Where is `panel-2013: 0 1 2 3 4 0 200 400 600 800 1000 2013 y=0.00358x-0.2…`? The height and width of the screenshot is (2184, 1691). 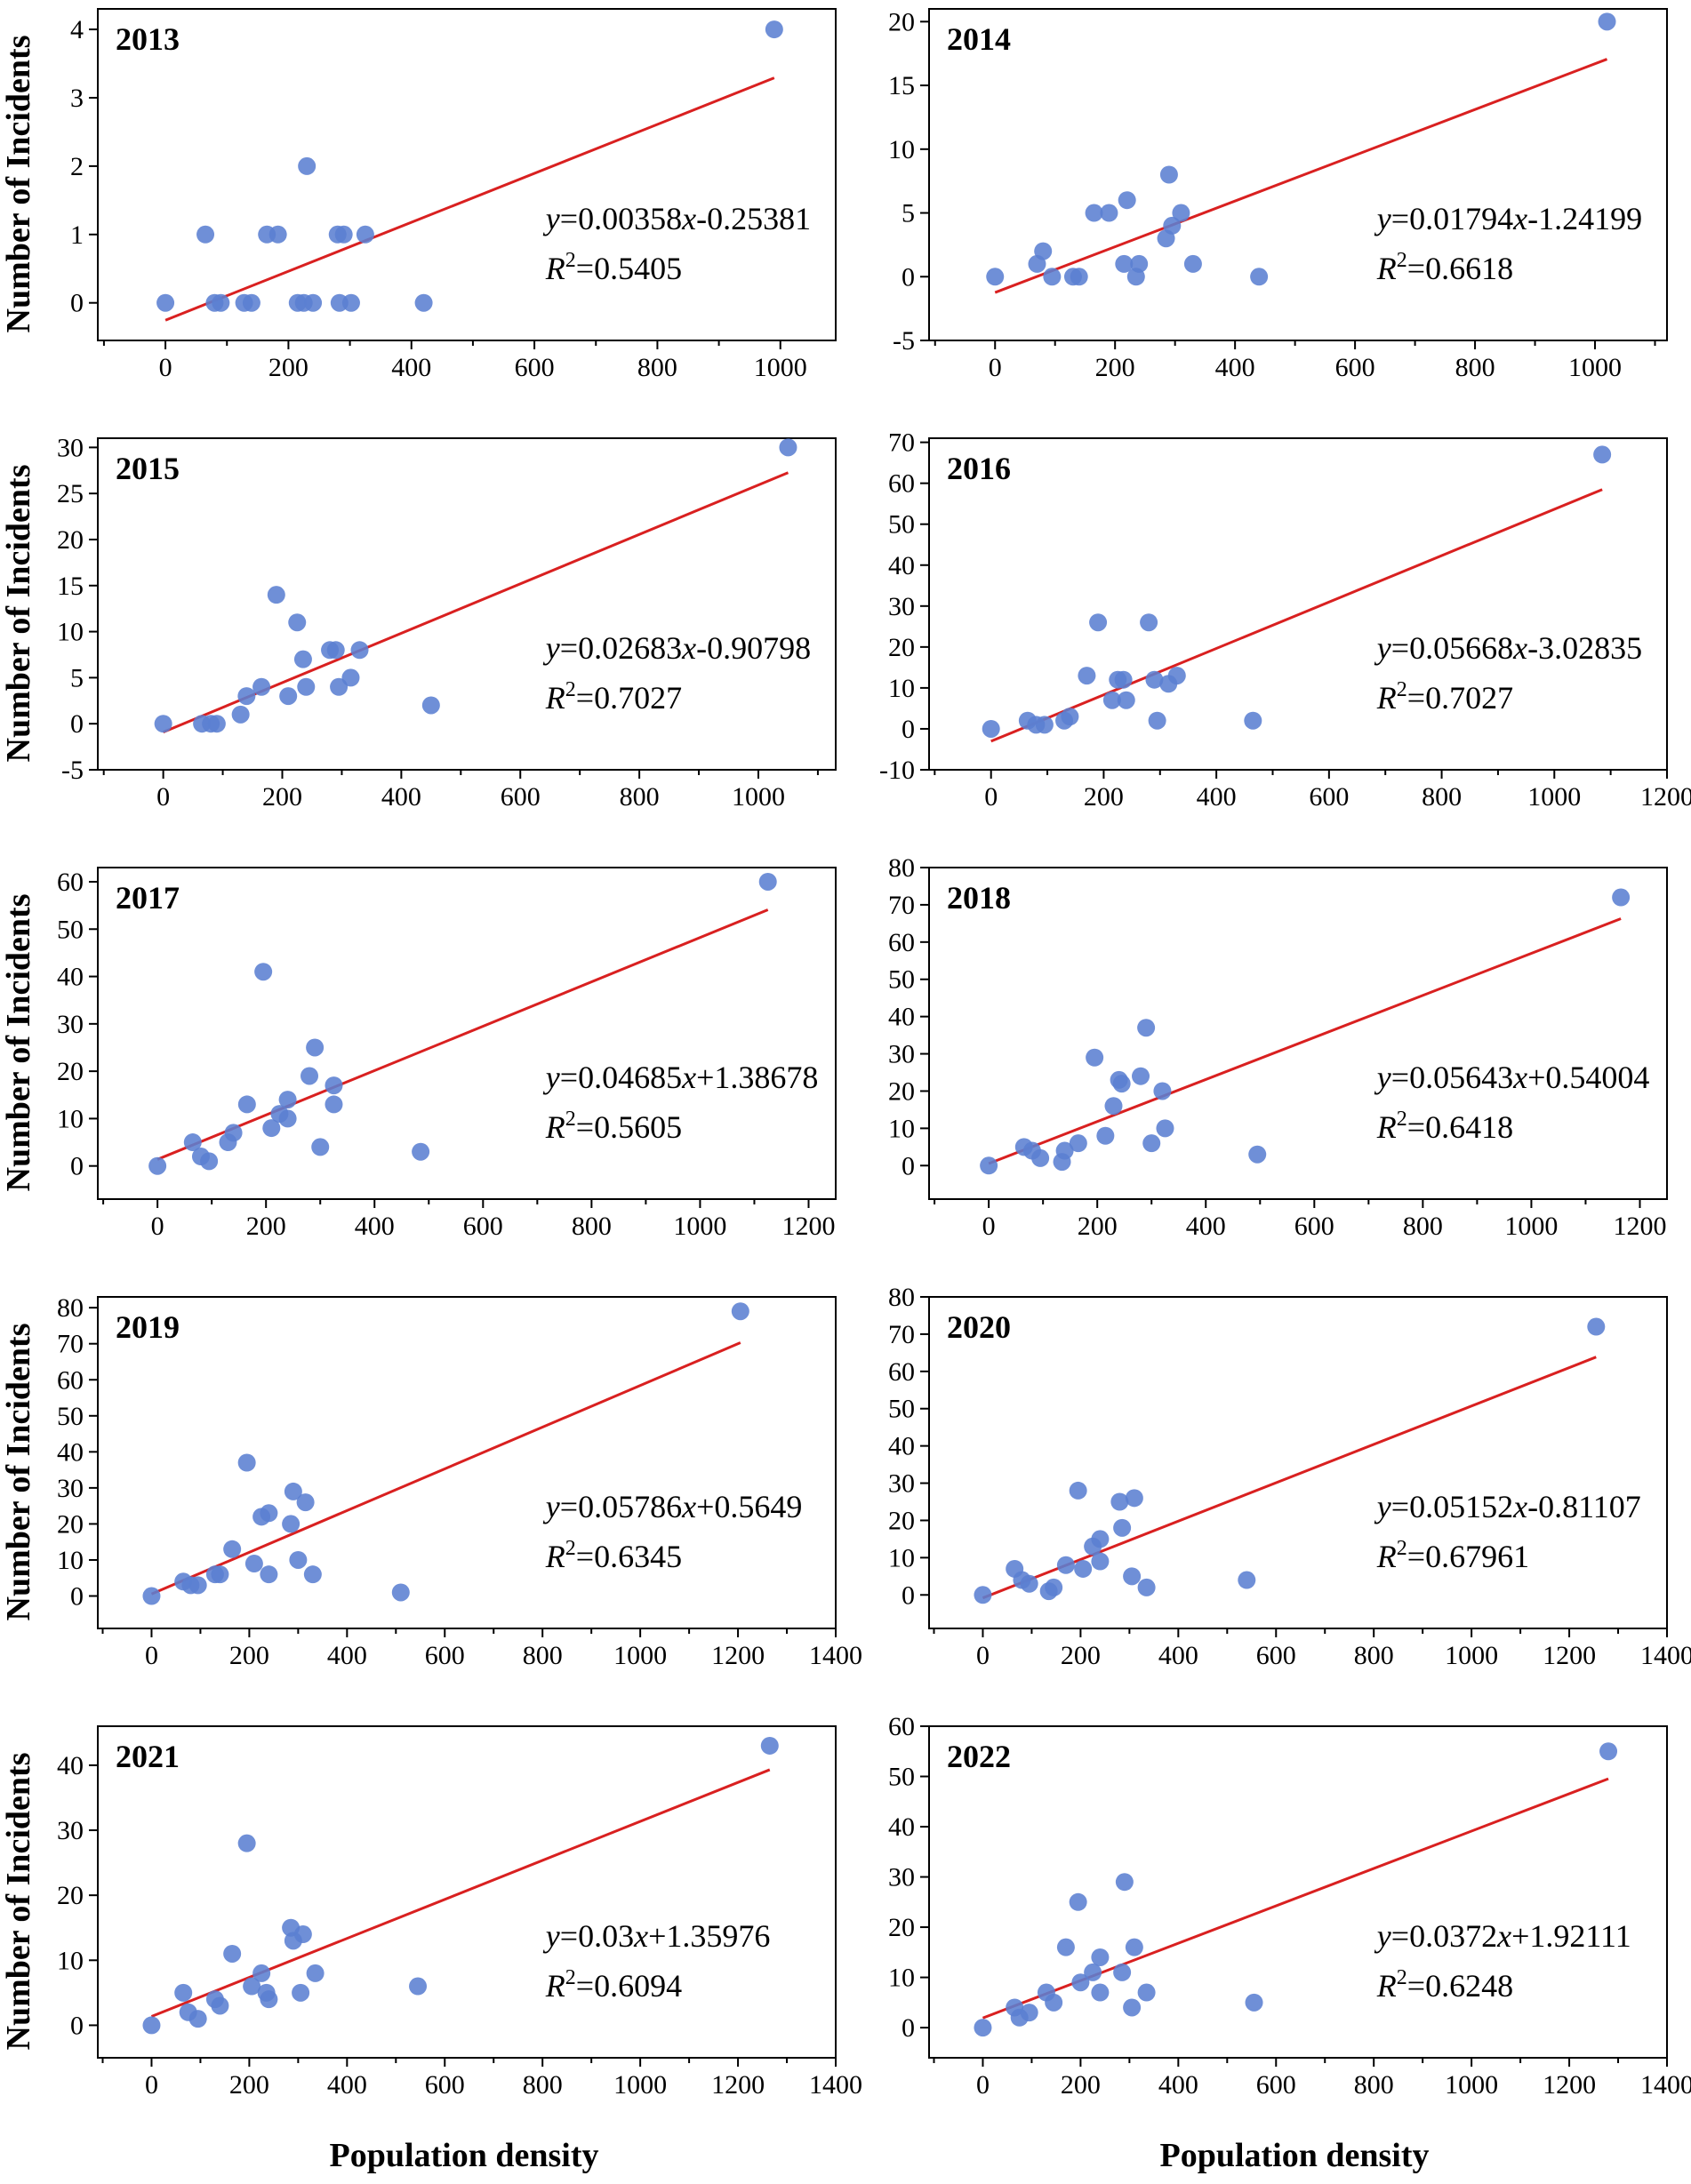 panel-2013: 0 1 2 3 4 0 200 400 600 800 1000 2013 y=0.00358x-0.2… is located at coordinates (453, 195).